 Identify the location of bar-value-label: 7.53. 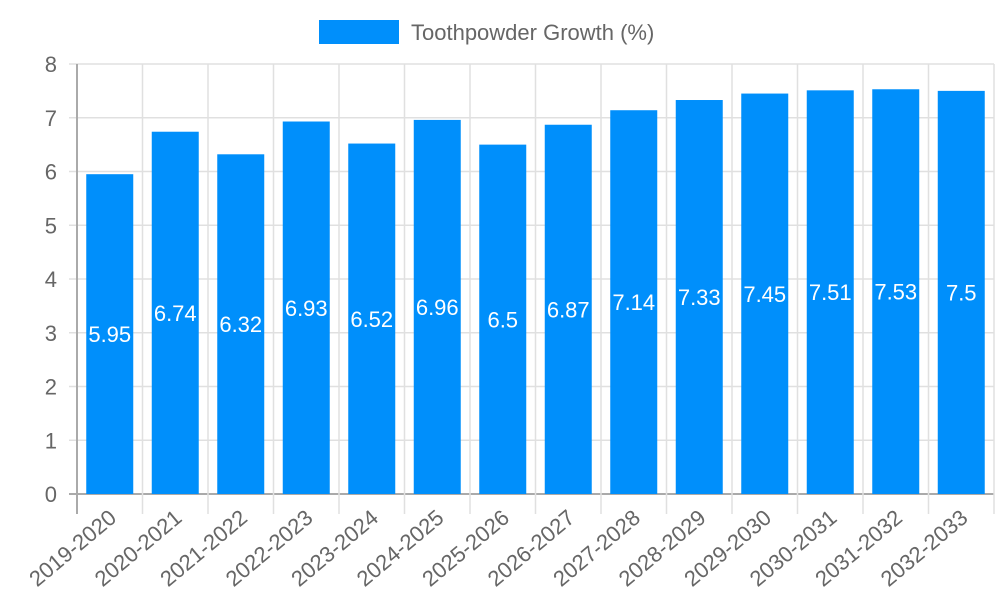
(895, 292).